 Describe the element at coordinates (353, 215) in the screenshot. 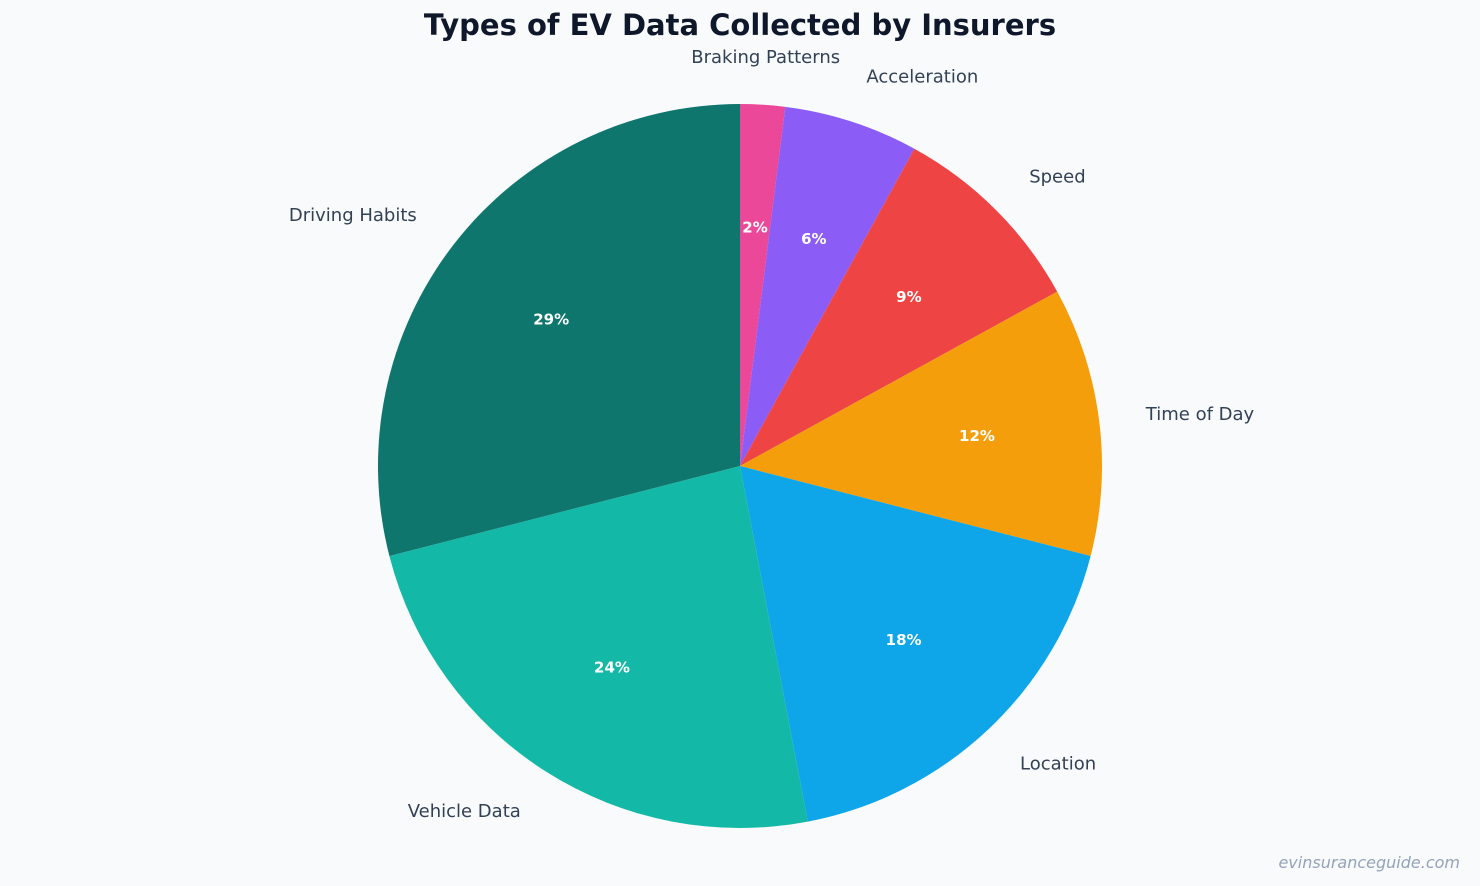

I see `pie-label-driving-habits: Driving Habits` at that location.